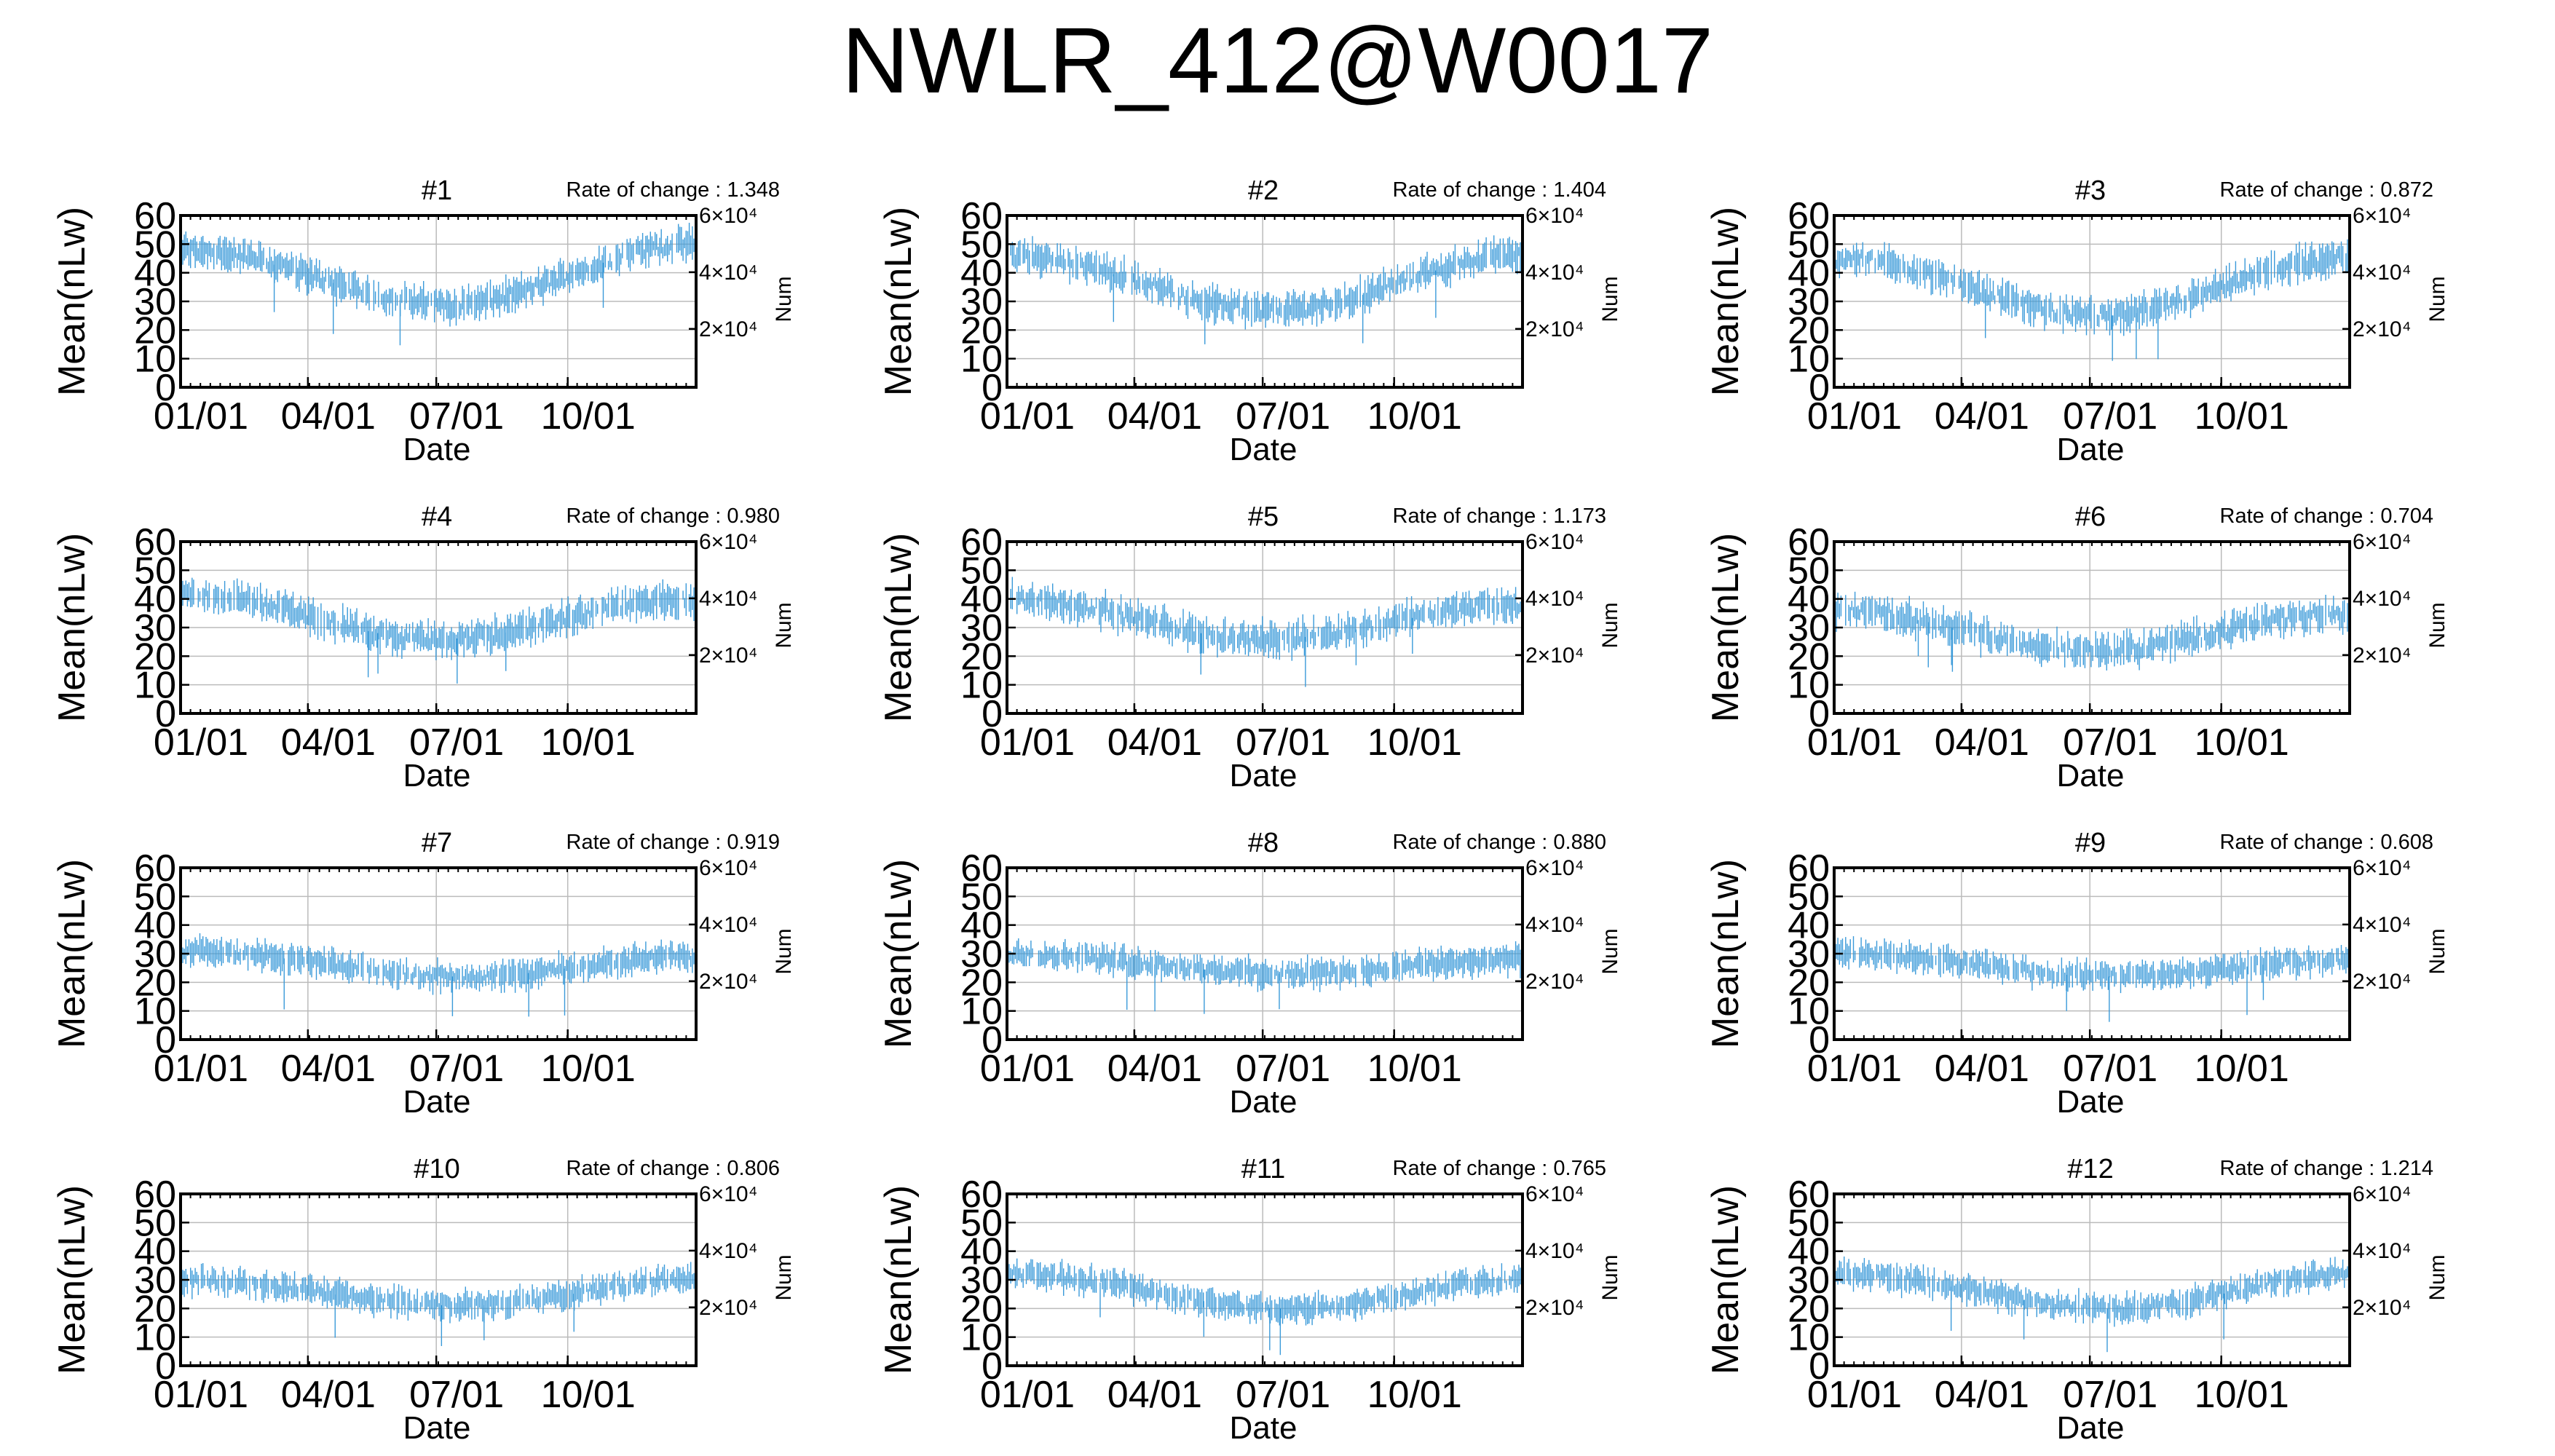  I want to click on panel-title: #10, so click(436, 1169).